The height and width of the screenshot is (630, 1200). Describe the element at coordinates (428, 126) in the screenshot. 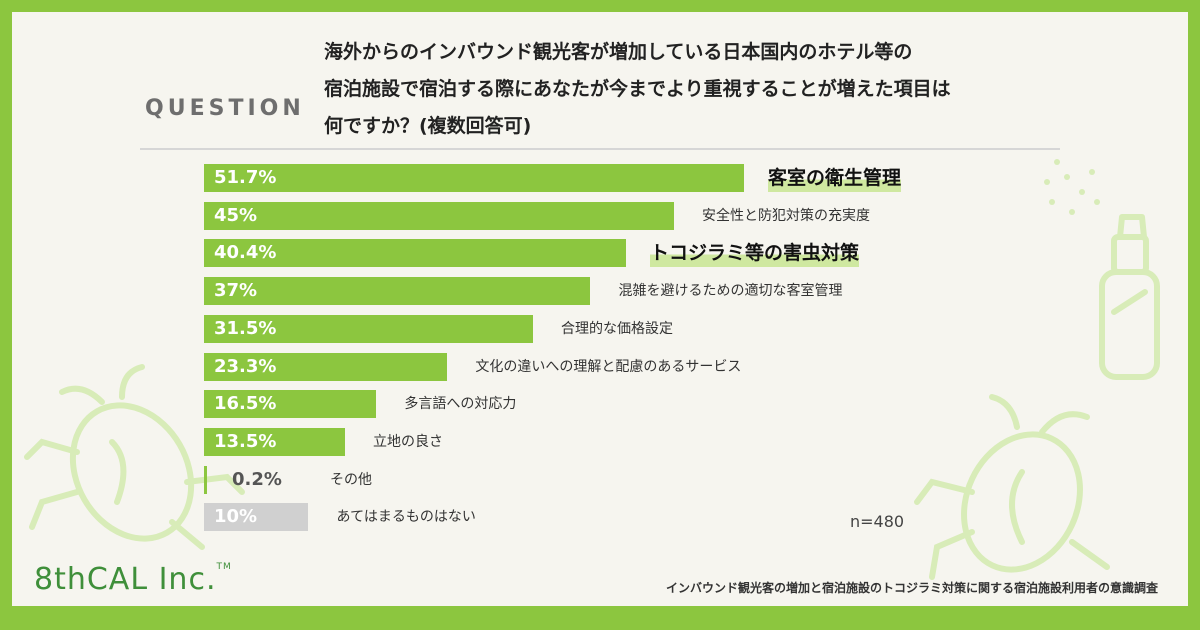

I see `question-line: 何ですか？(複数回答可)` at that location.